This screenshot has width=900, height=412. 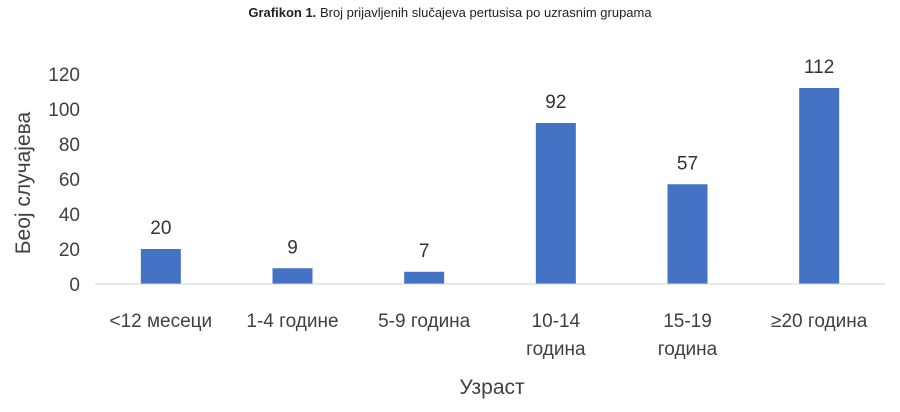 I want to click on y-tick-label: 60, so click(x=69, y=180).